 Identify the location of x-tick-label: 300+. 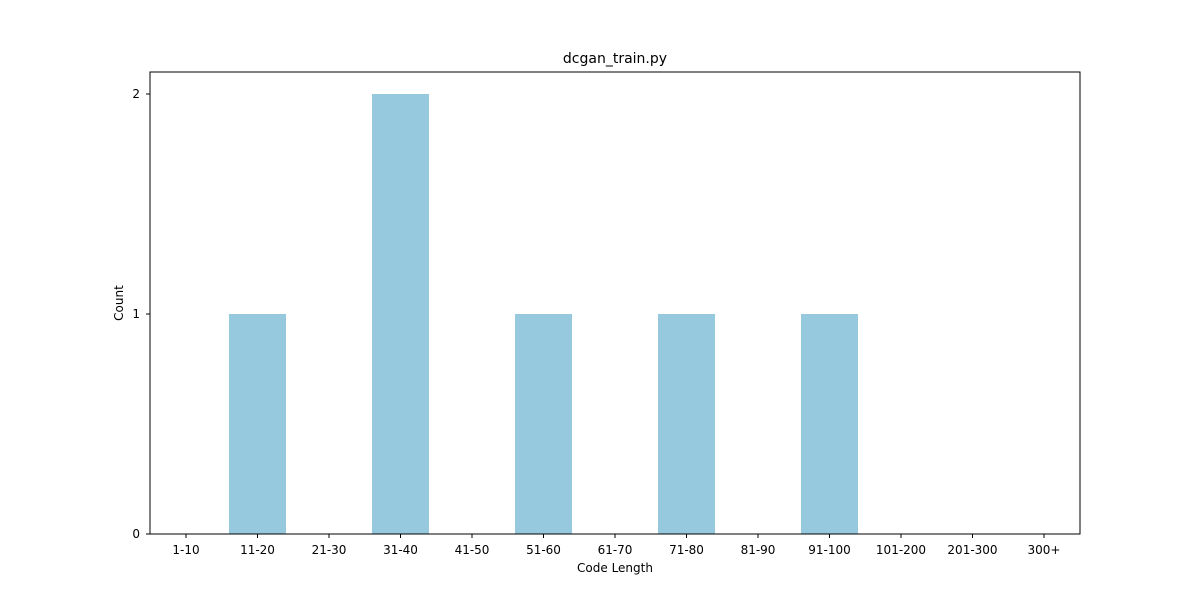
(1044, 550).